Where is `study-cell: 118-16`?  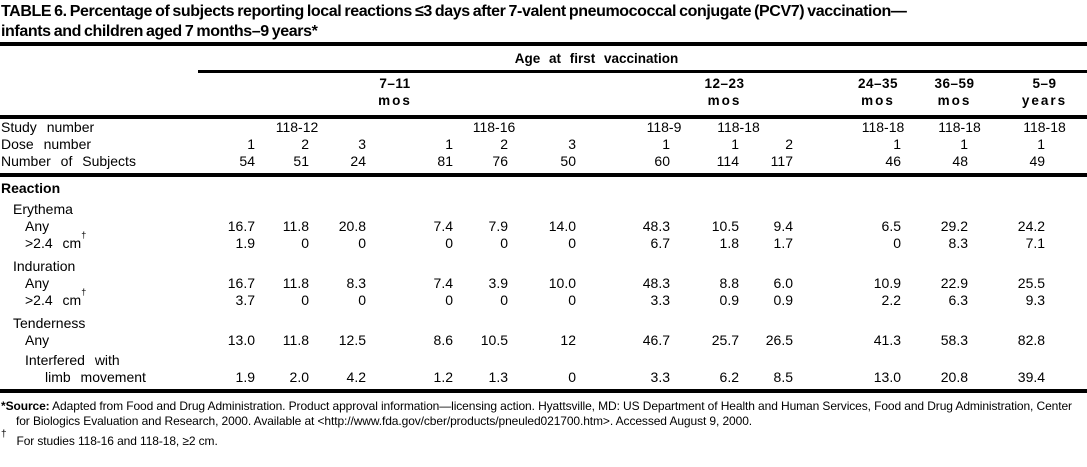 study-cell: 118-16 is located at coordinates (471, 126).